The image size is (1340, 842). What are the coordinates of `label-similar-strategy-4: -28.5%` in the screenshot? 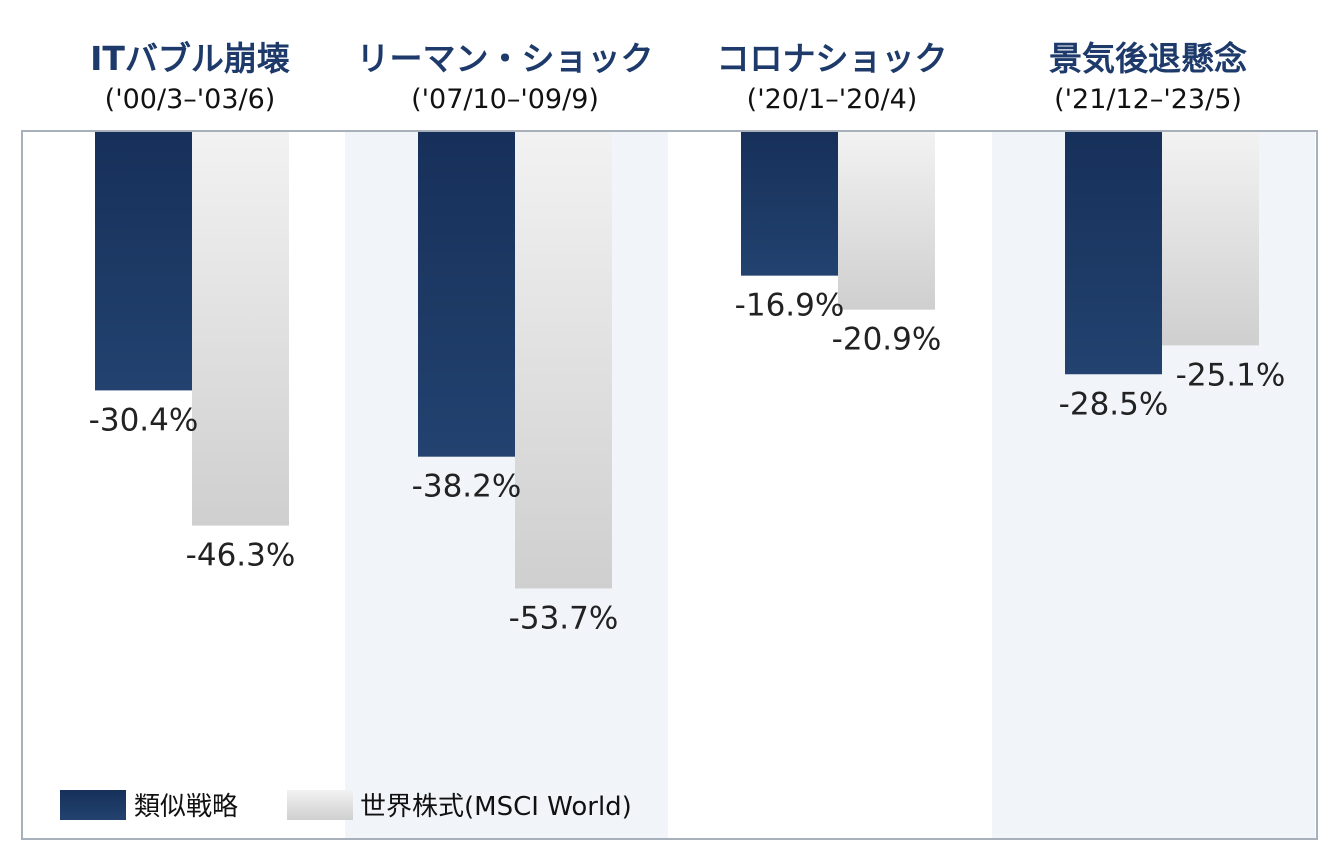 It's located at (1114, 404).